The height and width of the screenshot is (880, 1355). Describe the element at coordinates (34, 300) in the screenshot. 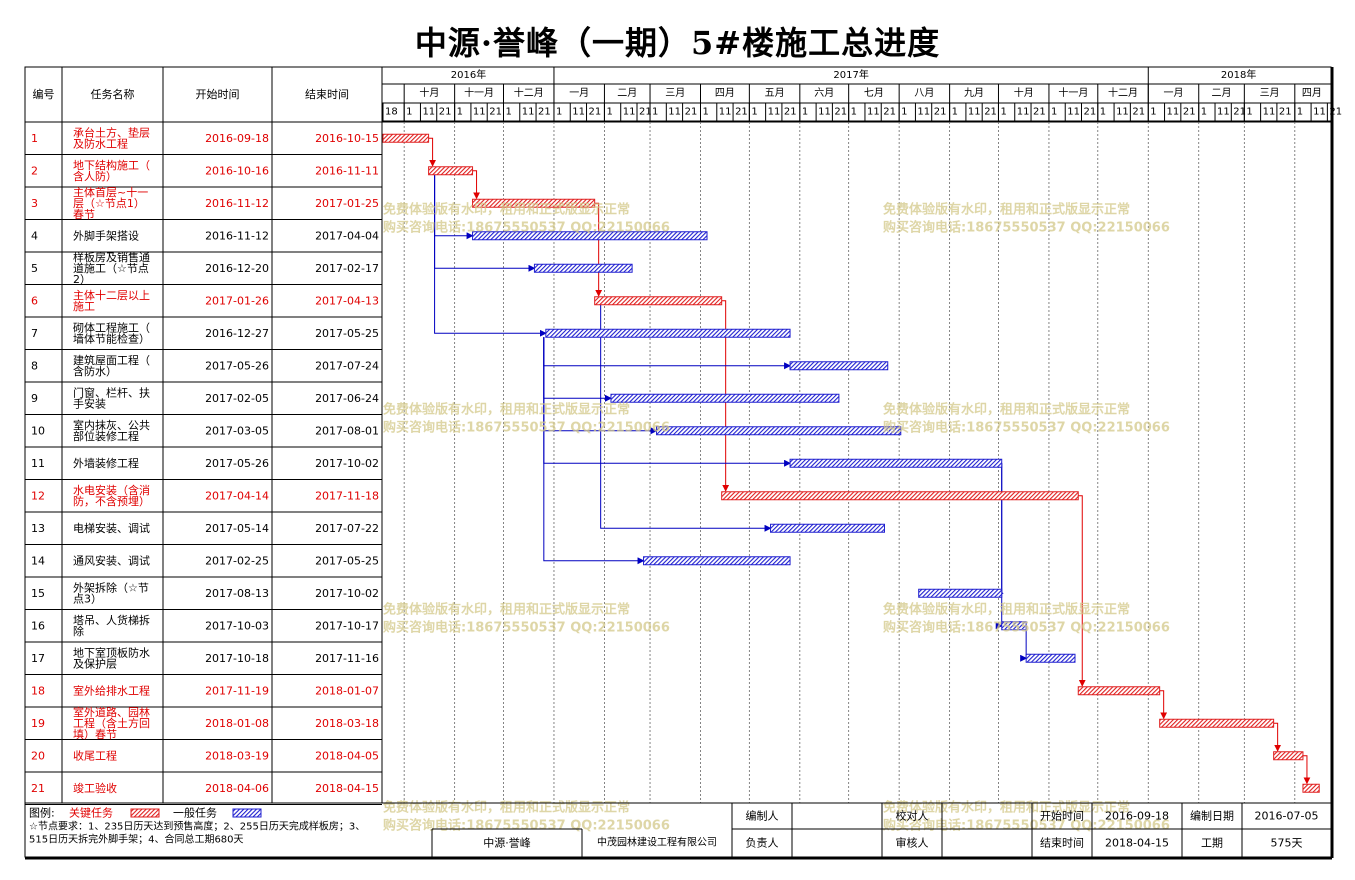

I see `task-id: 6` at that location.